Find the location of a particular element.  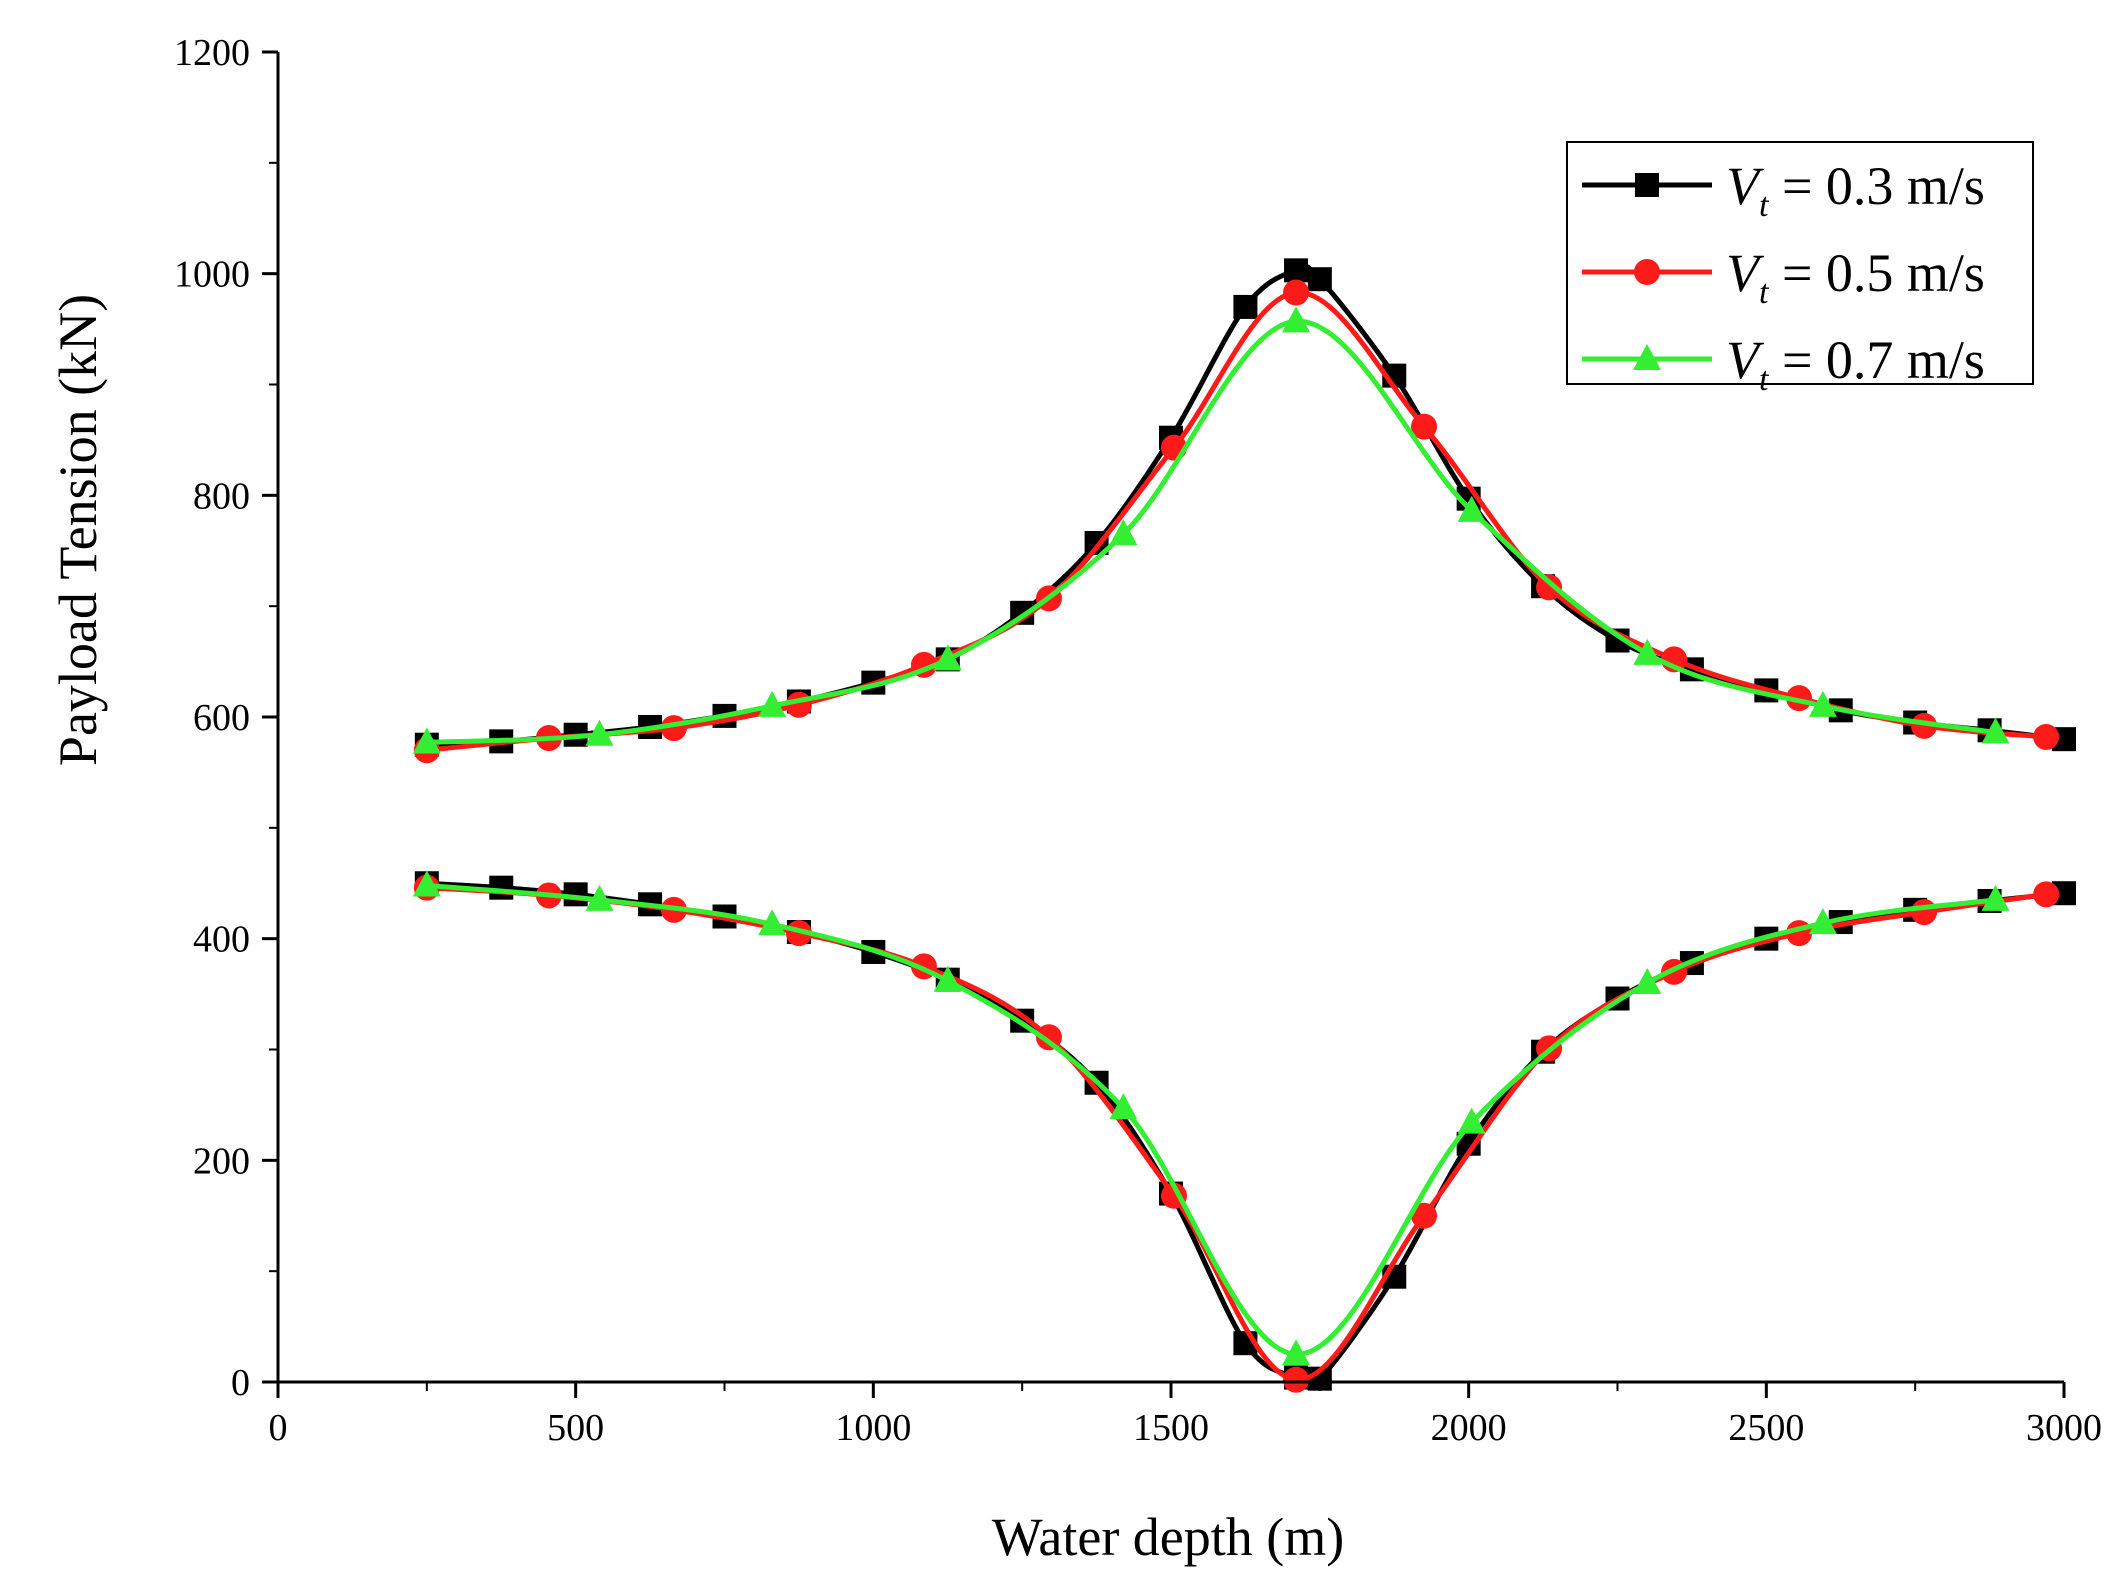

legend-value: = 0.7 m/s is located at coordinates (1876, 360).